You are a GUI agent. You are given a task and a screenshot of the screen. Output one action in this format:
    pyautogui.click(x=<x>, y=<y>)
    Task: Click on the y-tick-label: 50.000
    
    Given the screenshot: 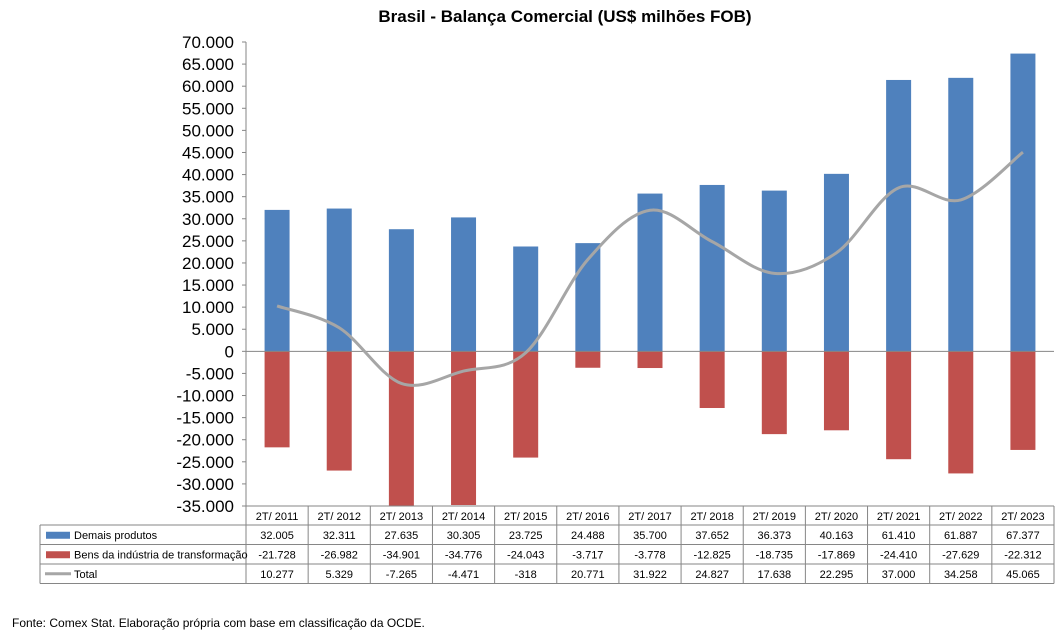 What is the action you would take?
    pyautogui.click(x=208, y=130)
    